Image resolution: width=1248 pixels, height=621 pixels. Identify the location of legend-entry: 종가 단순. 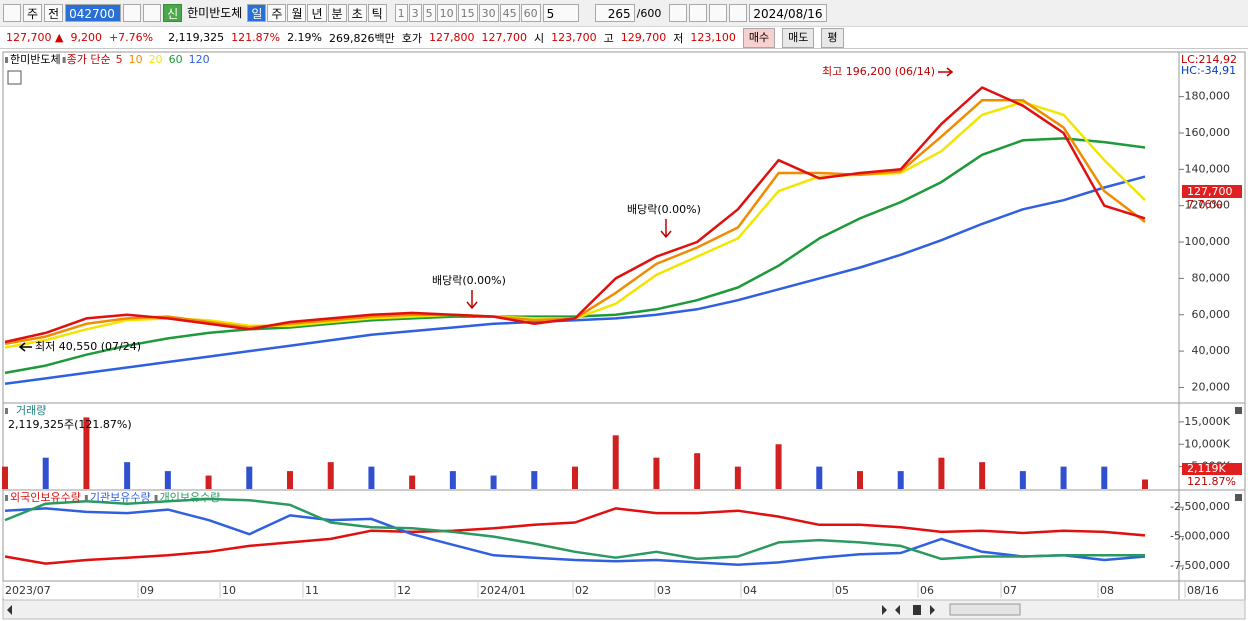
(89, 59).